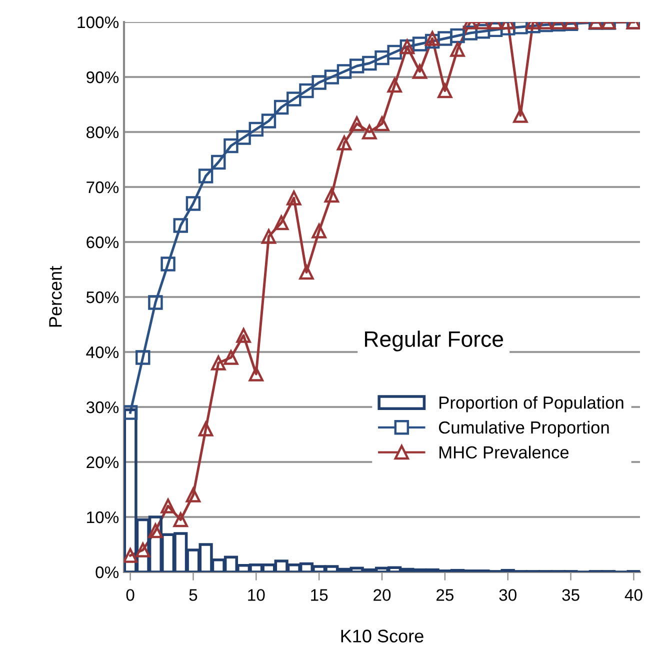 Image resolution: width=650 pixels, height=656 pixels. I want to click on x-tick-label: 5, so click(193, 595).